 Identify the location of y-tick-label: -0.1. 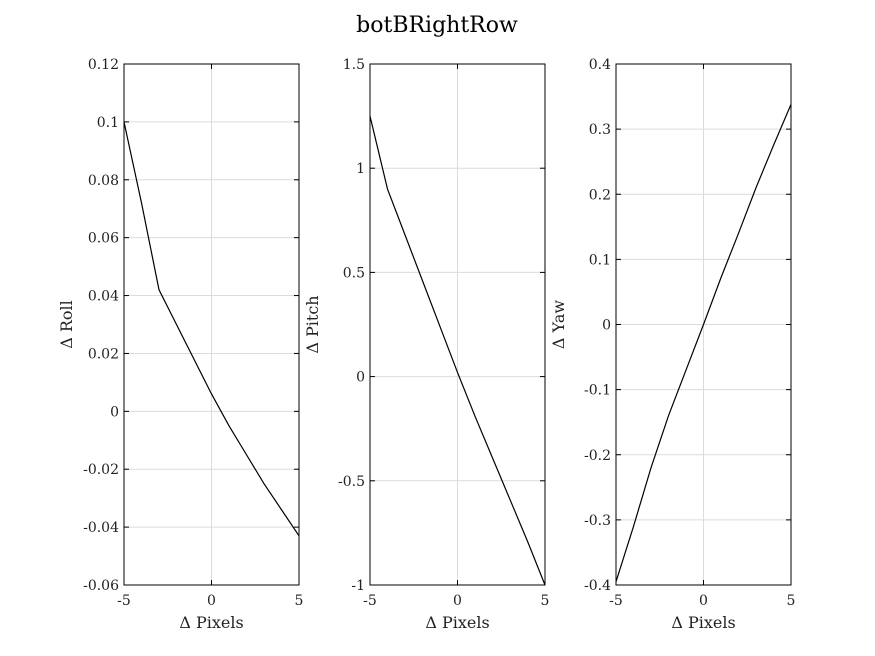
(597, 391).